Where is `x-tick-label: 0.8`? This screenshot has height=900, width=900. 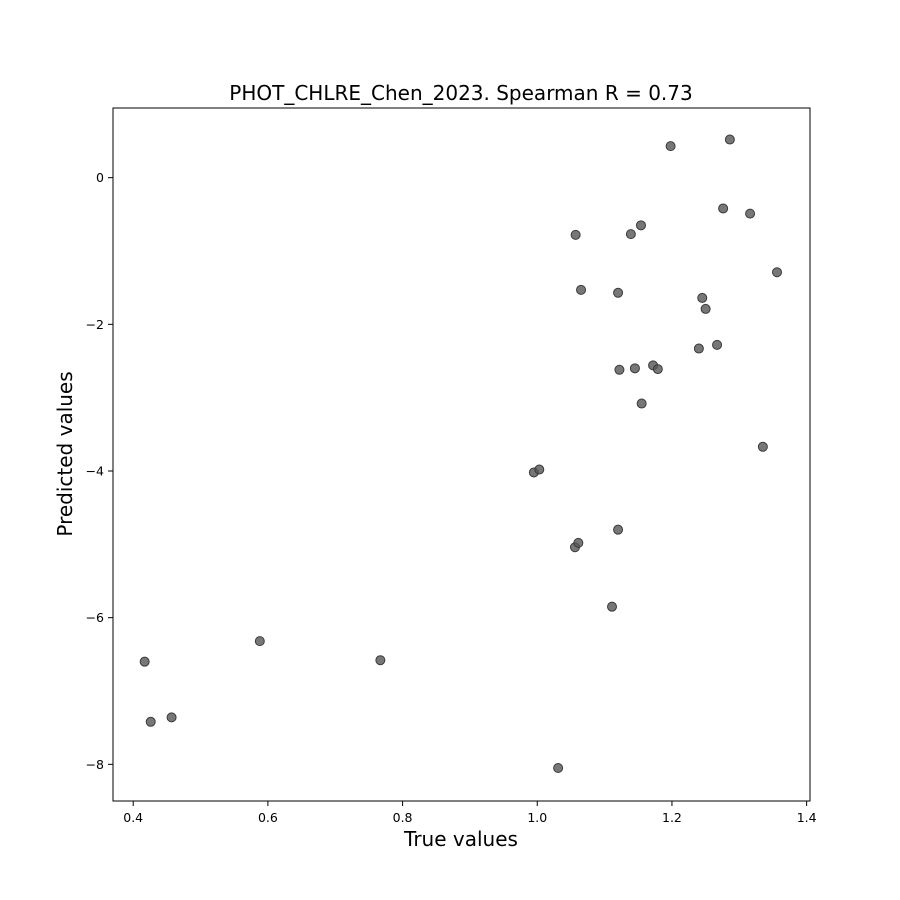 x-tick-label: 0.8 is located at coordinates (403, 817).